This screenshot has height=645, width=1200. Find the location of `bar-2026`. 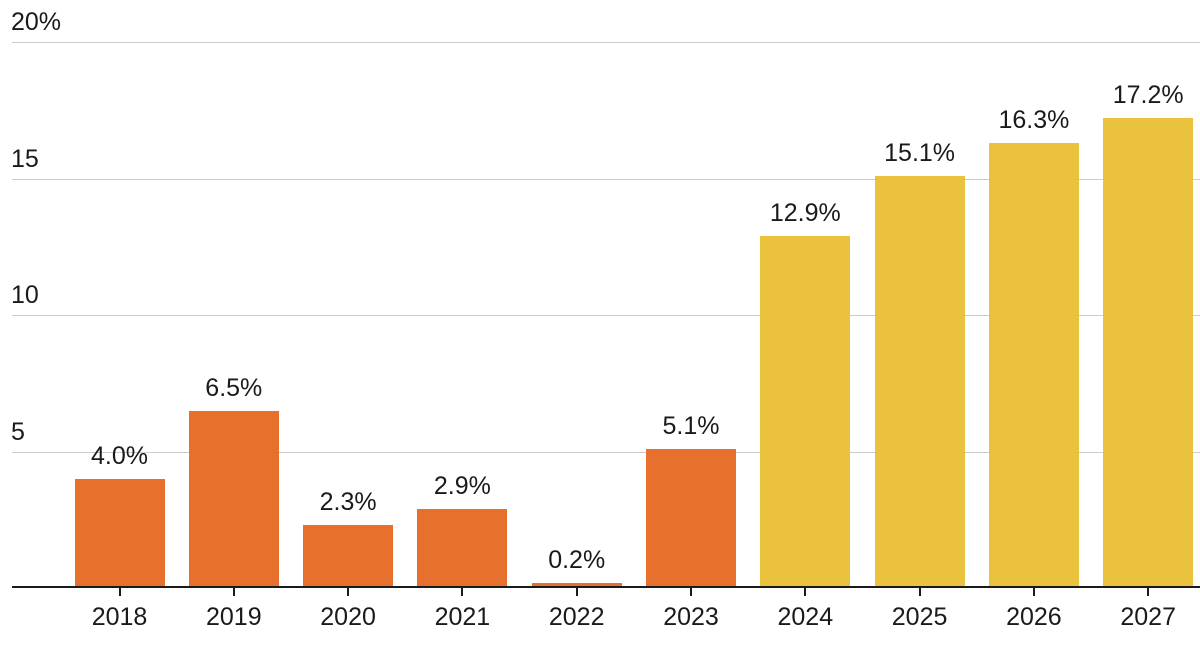

bar-2026 is located at coordinates (1033, 365).